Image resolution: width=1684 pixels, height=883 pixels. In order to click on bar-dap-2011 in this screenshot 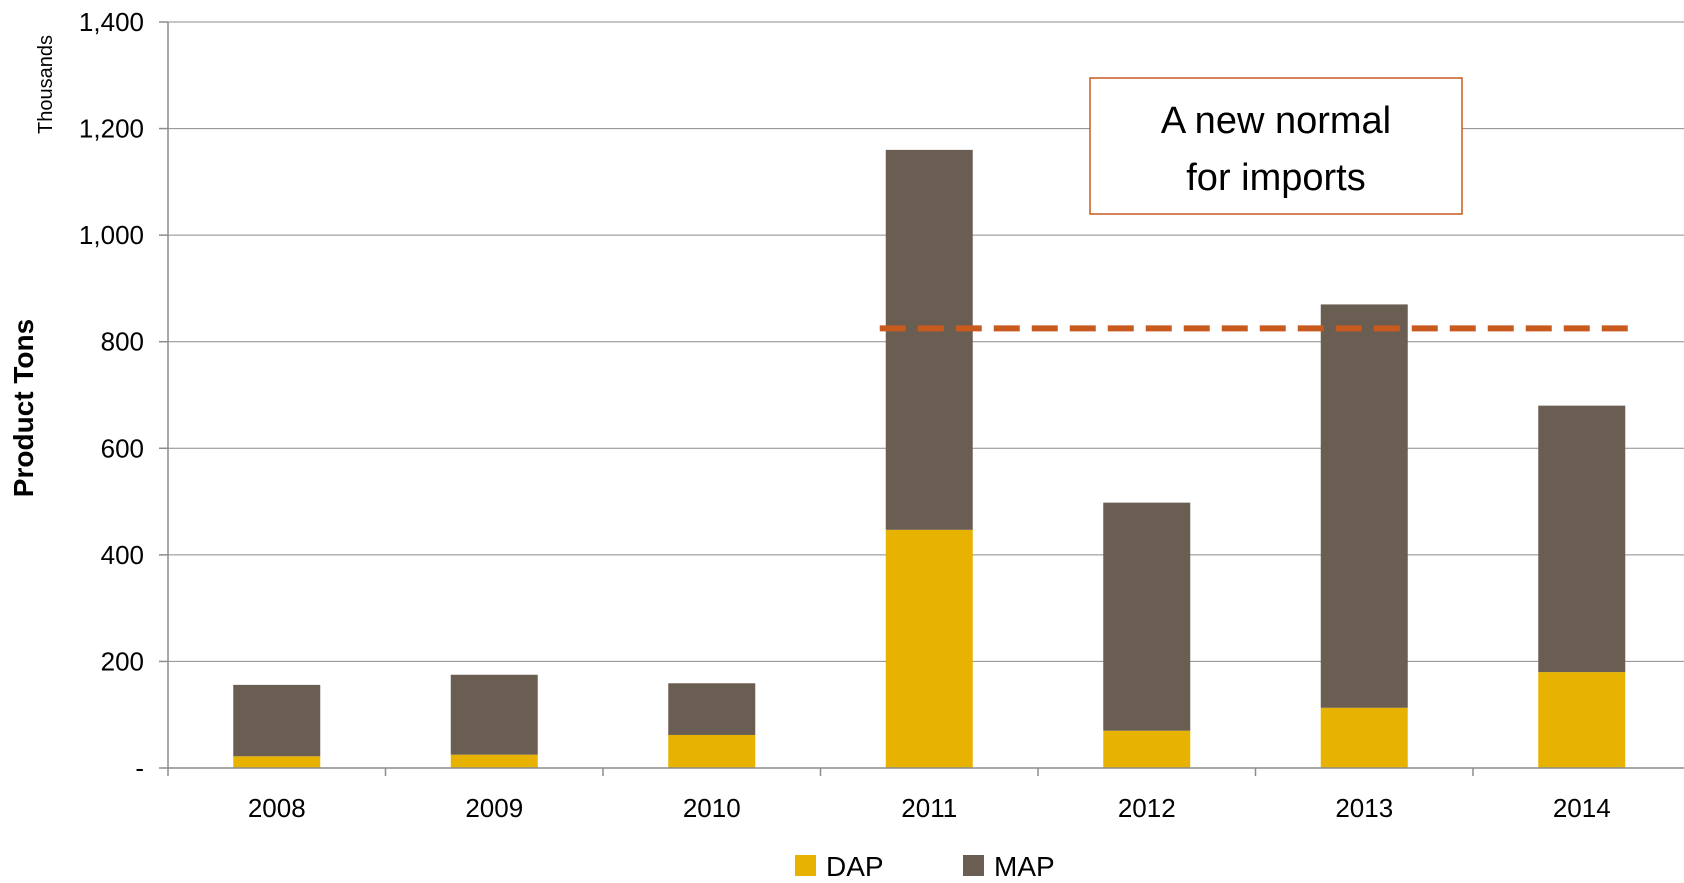, I will do `click(929, 648)`.